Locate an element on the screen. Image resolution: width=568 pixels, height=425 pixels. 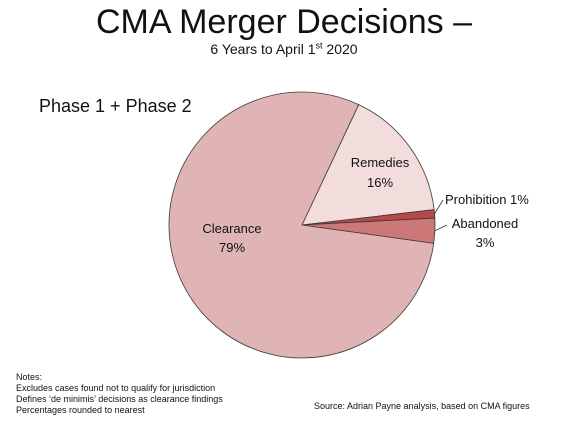
category-label-abandoned: Abandoned is located at coordinates (485, 223).